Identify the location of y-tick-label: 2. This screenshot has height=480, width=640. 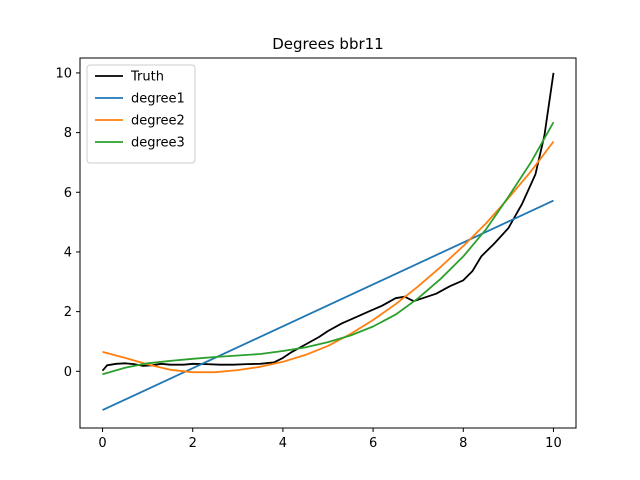
(68, 312).